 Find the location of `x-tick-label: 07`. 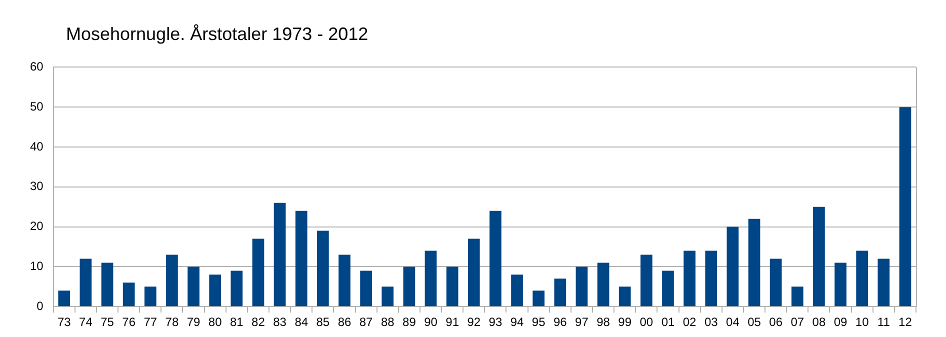

x-tick-label: 07 is located at coordinates (797, 322).